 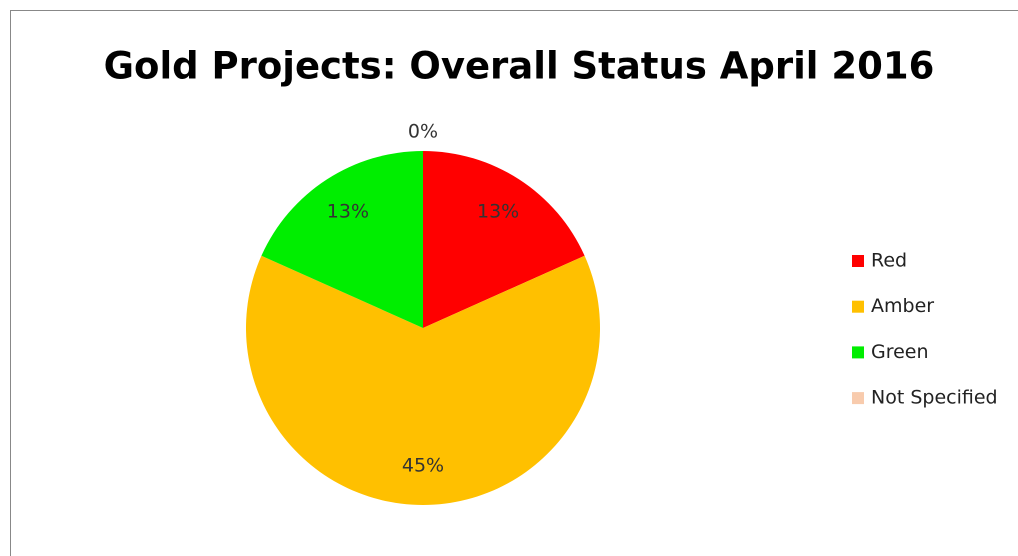 I want to click on legend-label: Green, so click(x=900, y=352).